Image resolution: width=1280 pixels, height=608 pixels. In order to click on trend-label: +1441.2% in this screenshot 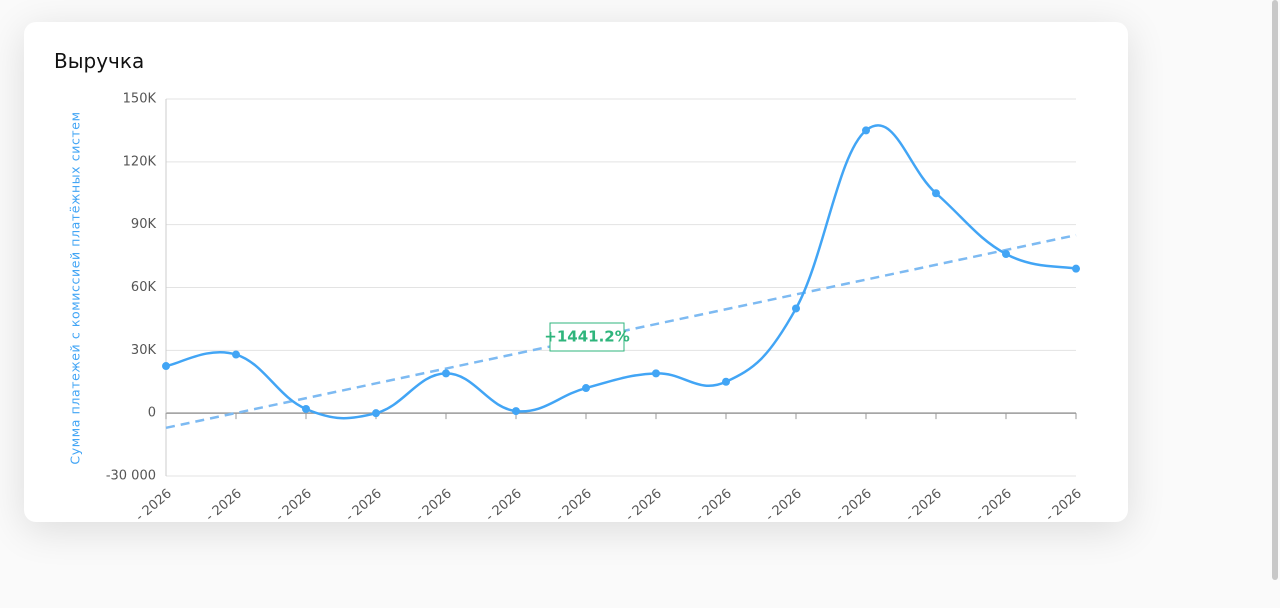, I will do `click(586, 337)`.